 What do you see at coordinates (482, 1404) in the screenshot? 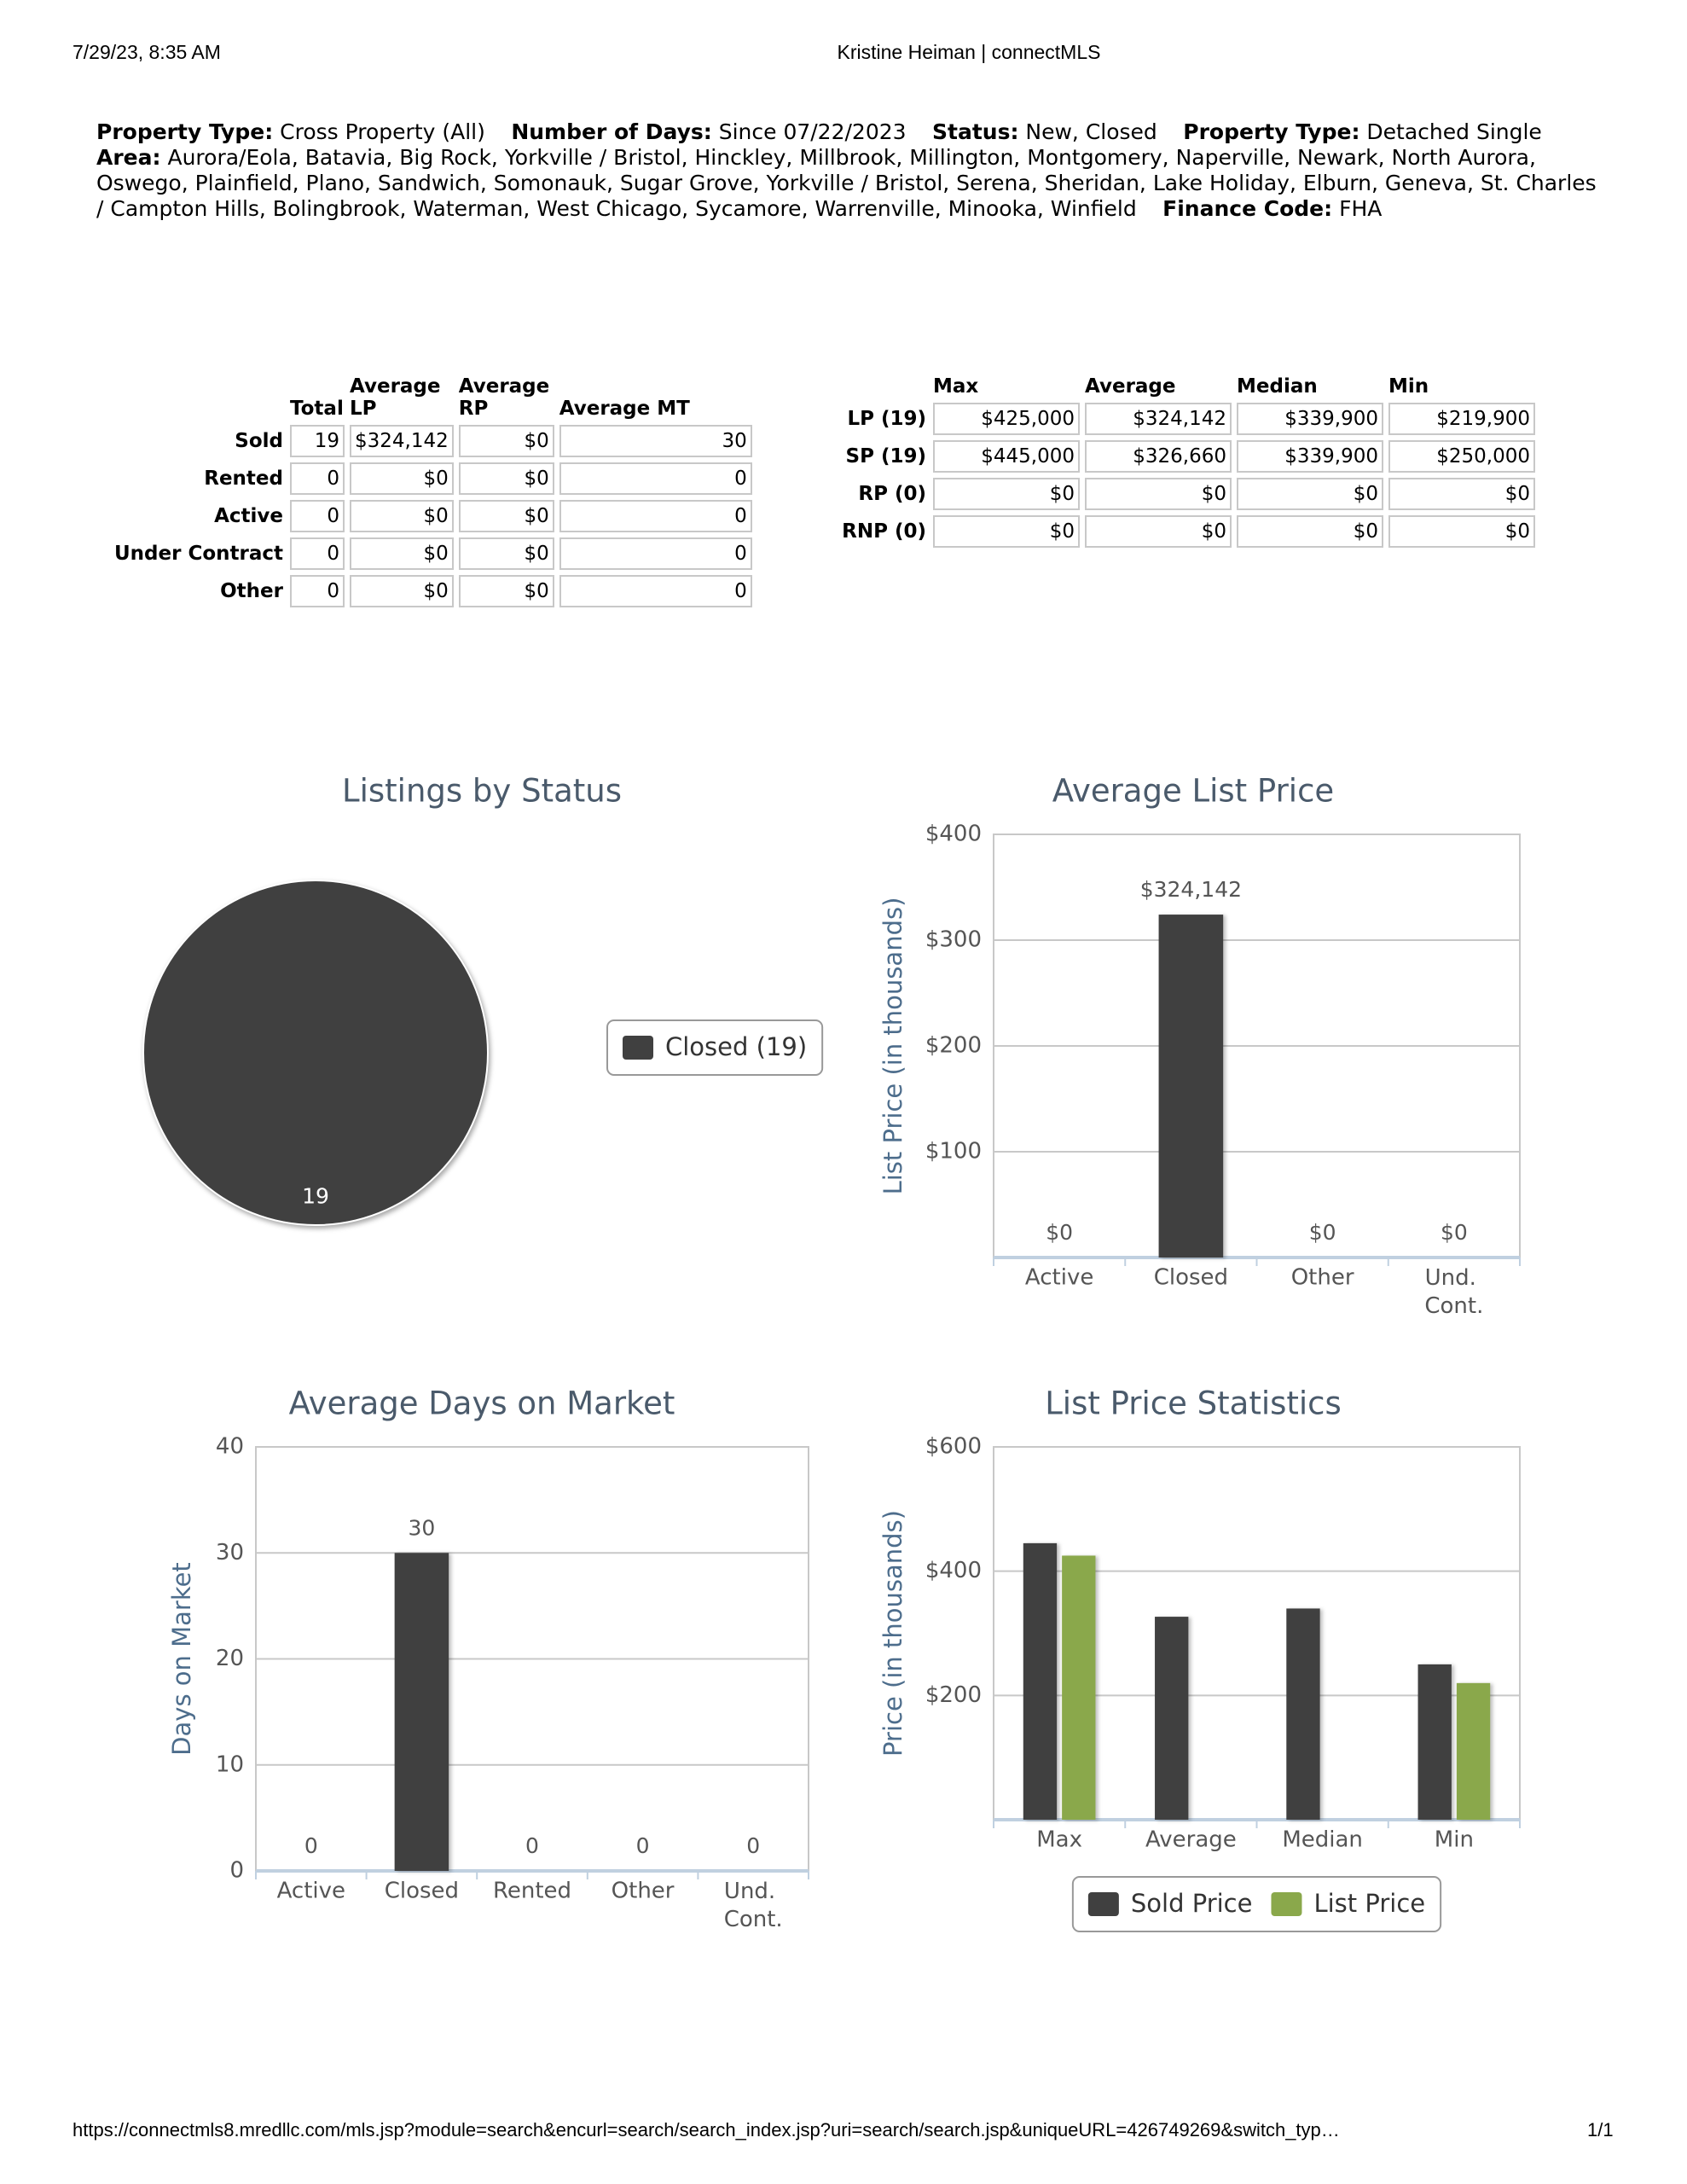
I see `chart-title: Average Days on Market` at bounding box center [482, 1404].